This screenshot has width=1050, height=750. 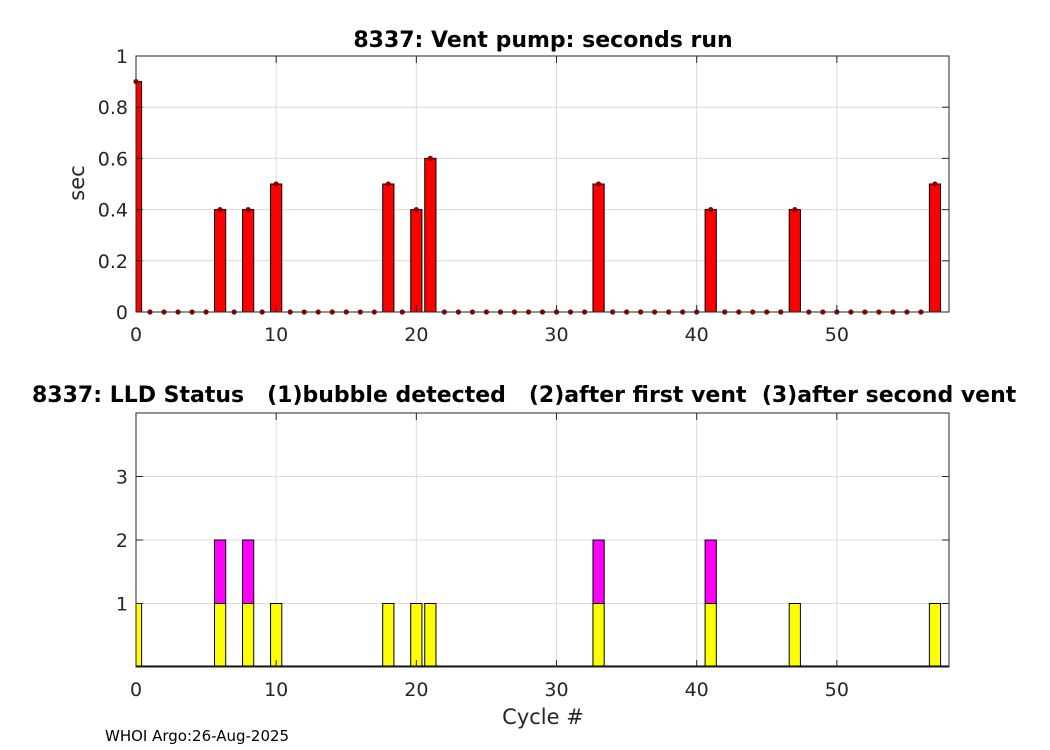 I want to click on lld-bar-10-level1, so click(x=276, y=635).